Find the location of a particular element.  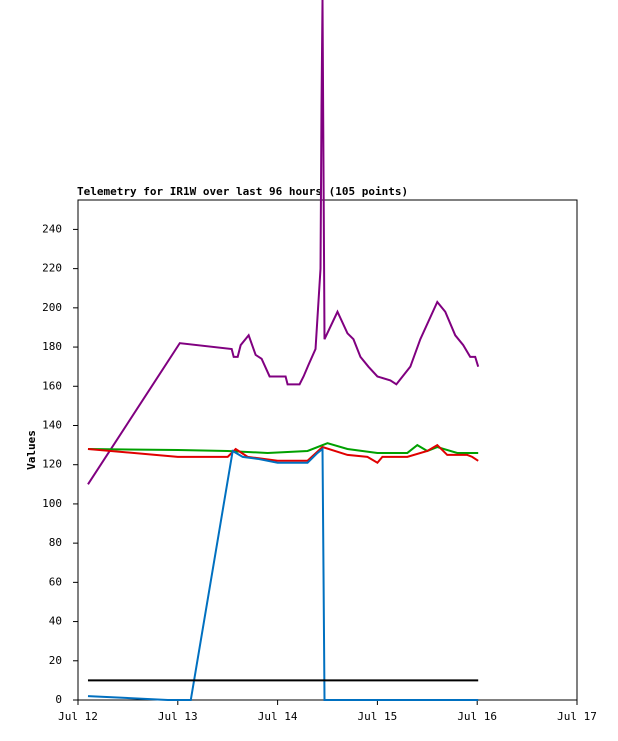

y-tick-label: 140 is located at coordinates (52, 424).